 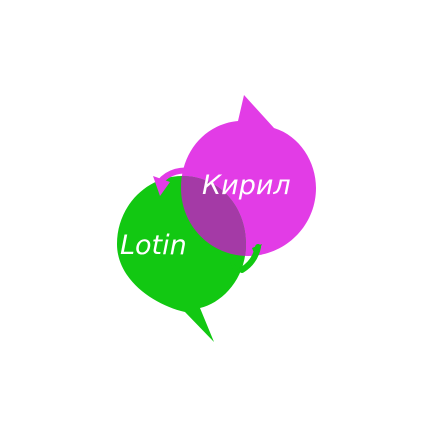 I want to click on cyrillic-label: Кирил, so click(x=246, y=185).